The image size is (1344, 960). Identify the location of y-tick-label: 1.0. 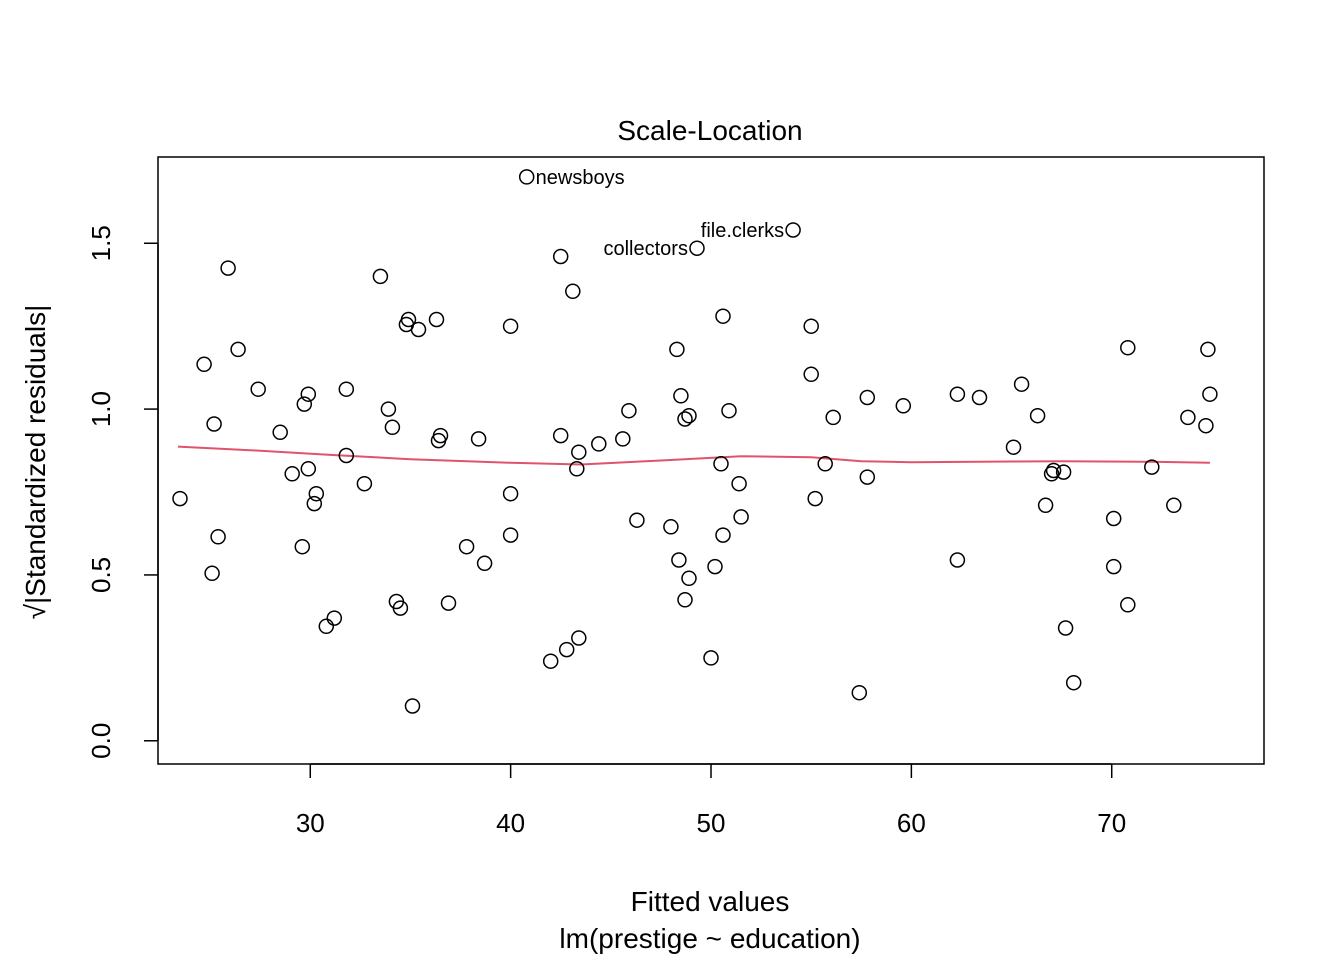
(101, 409).